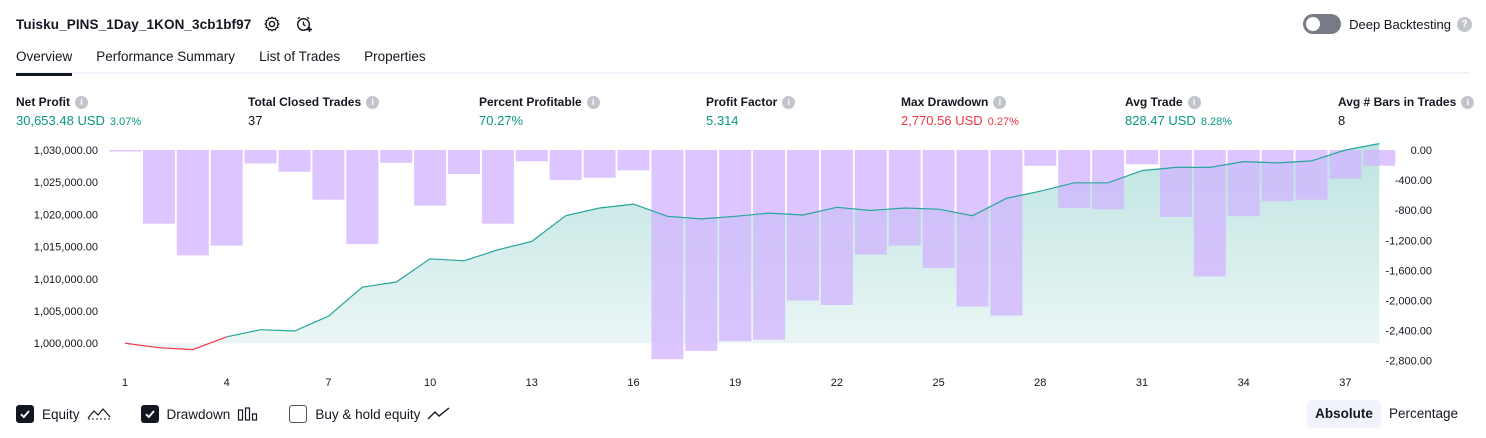 The image size is (1486, 438). Describe the element at coordinates (1413, 211) in the screenshot. I see `right-axis-tick-label: -800.00` at that location.